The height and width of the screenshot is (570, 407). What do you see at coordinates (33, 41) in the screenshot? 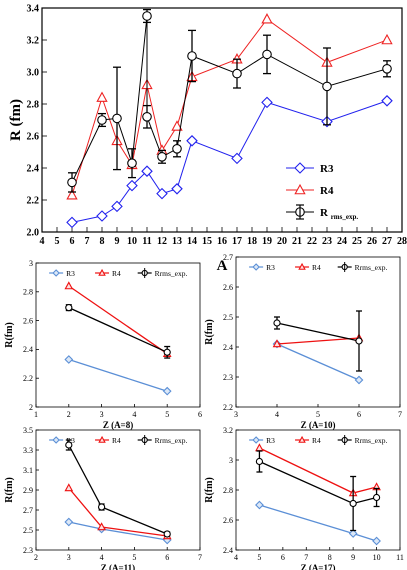
I see `y-tick-label: 3.2` at bounding box center [33, 41].